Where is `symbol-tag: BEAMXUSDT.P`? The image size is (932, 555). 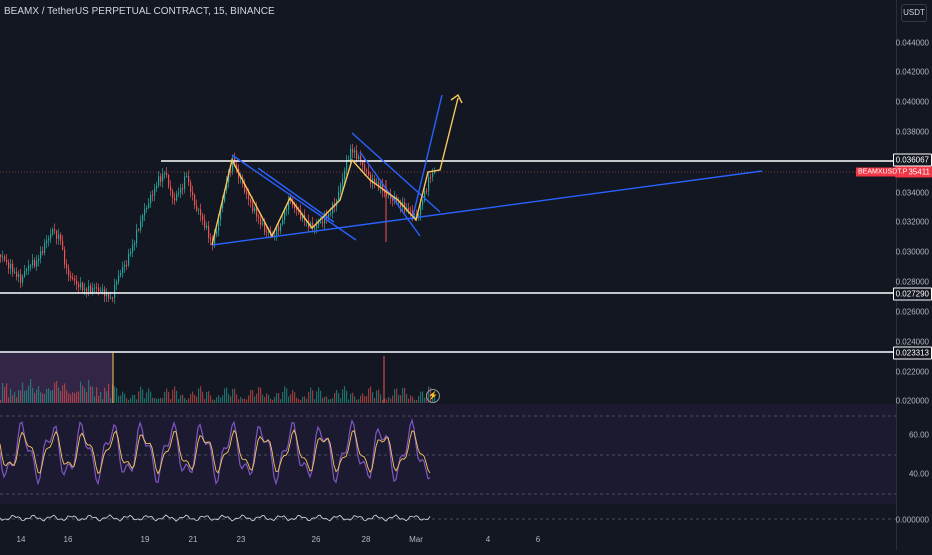 symbol-tag: BEAMXUSDT.P is located at coordinates (883, 172).